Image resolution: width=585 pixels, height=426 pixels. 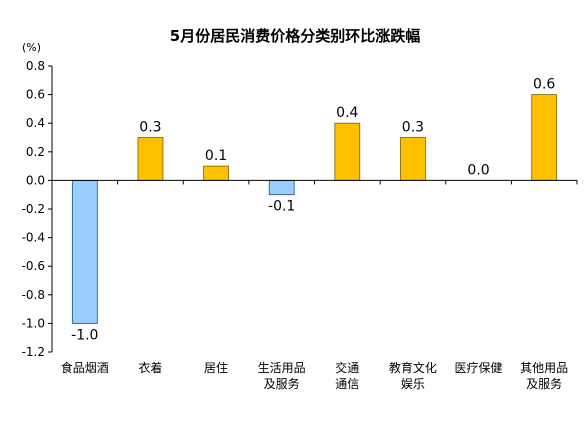 What do you see at coordinates (33, 295) in the screenshot?
I see `y-tick-label: -0.8` at bounding box center [33, 295].